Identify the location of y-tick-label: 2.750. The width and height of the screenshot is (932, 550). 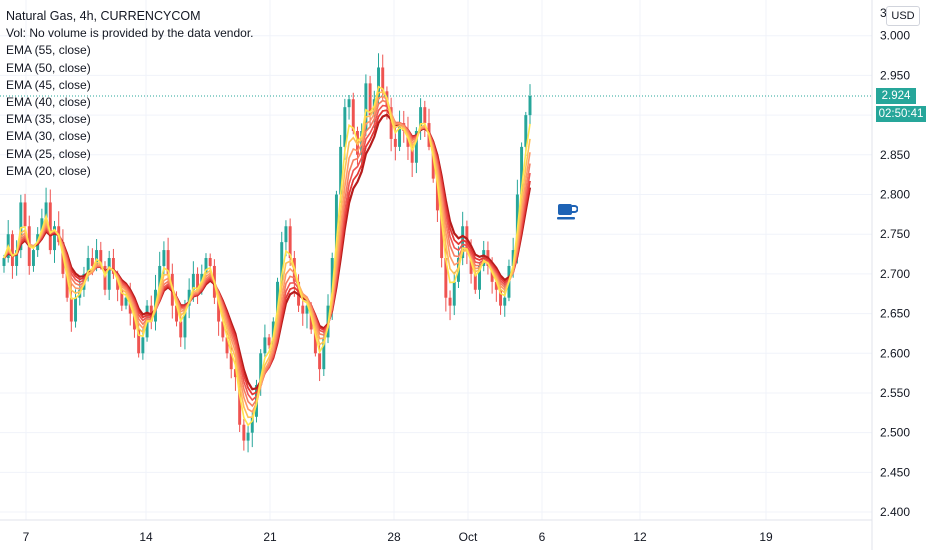
(895, 234).